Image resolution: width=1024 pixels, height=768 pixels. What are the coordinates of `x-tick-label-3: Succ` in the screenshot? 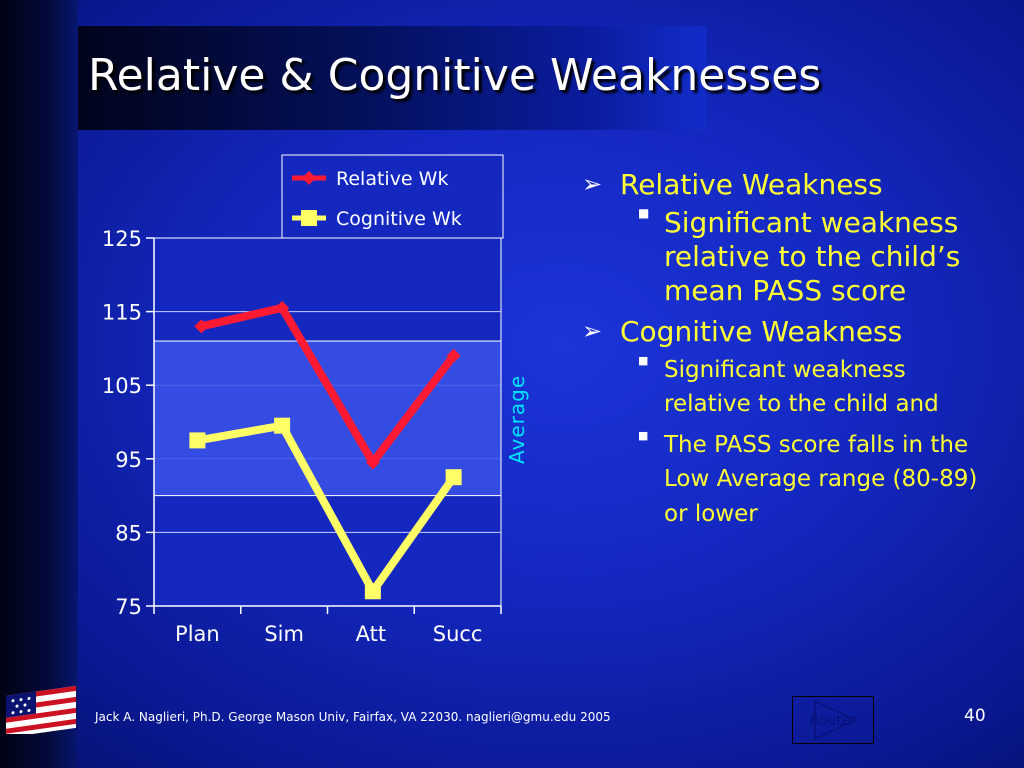 It's located at (458, 634).